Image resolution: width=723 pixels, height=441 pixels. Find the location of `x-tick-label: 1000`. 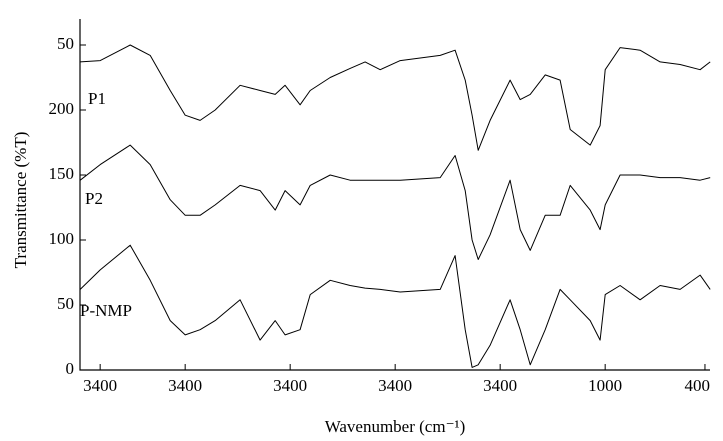

x-tick-label: 1000 is located at coordinates (605, 385).